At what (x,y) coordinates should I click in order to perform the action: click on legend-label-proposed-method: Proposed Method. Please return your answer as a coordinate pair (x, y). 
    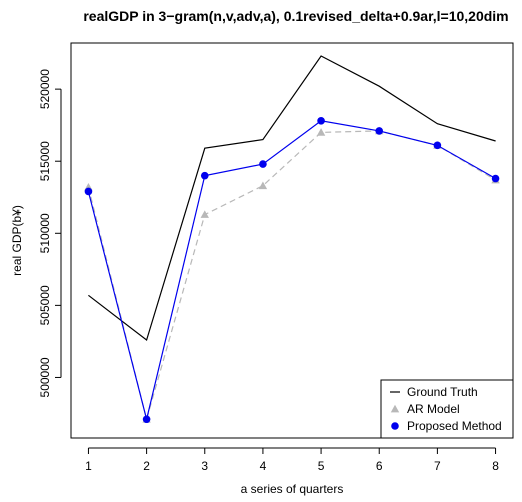
    Looking at the image, I should click on (454, 426).